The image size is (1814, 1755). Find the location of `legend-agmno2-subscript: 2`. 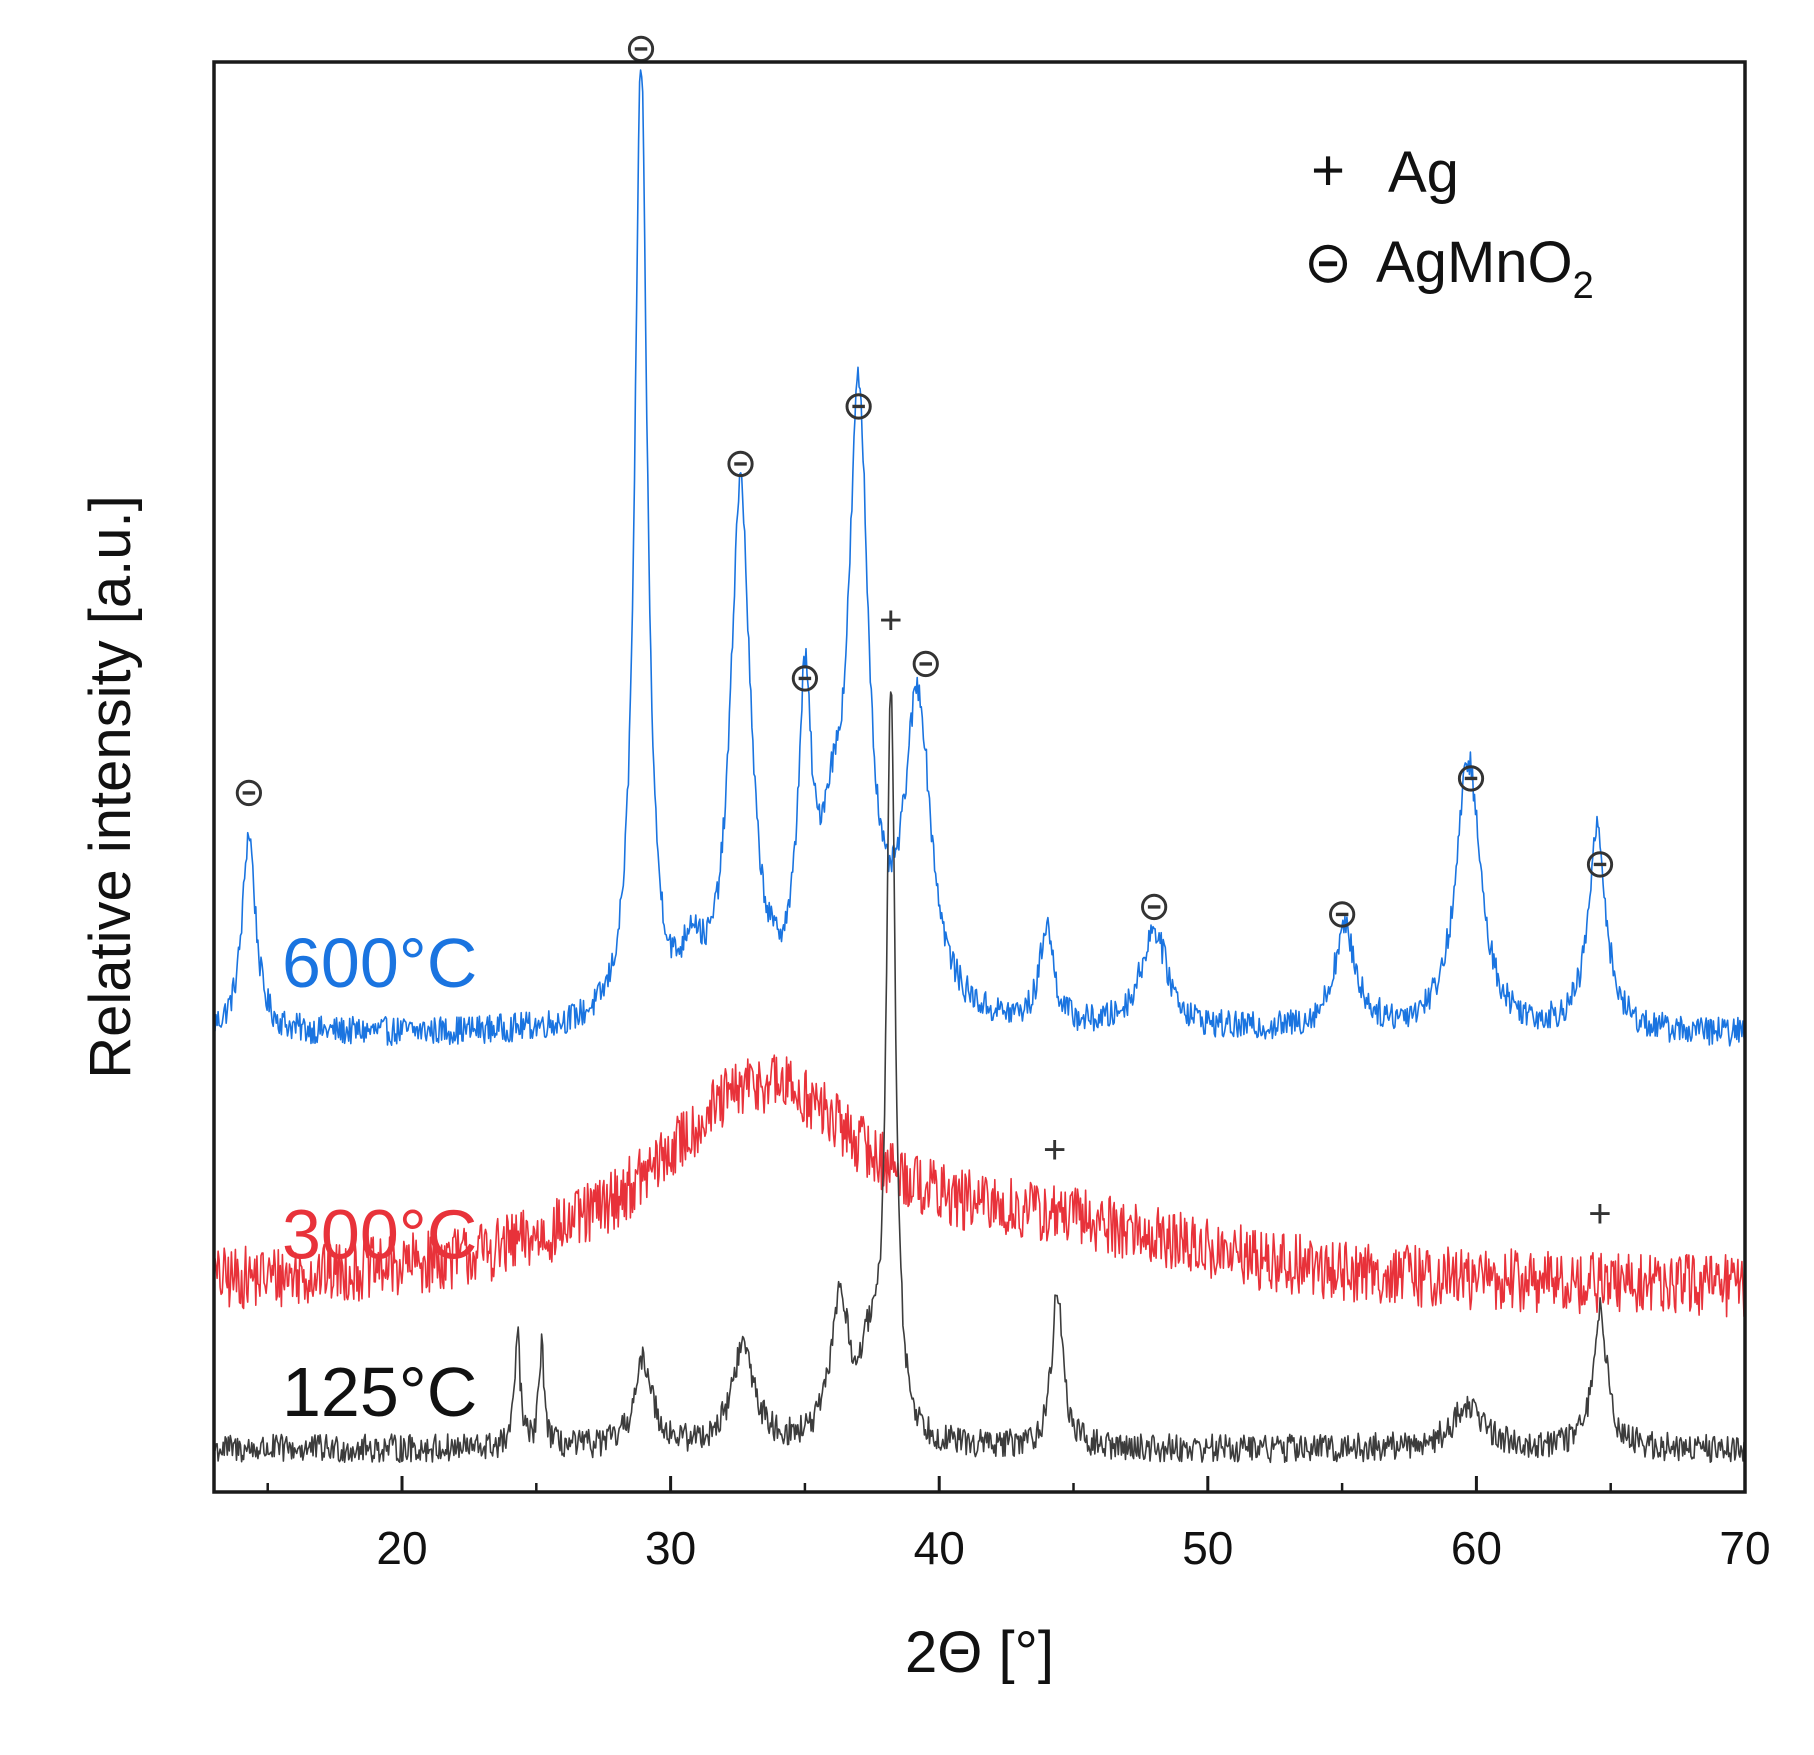

legend-agmno2-subscript: 2 is located at coordinates (1583, 286).